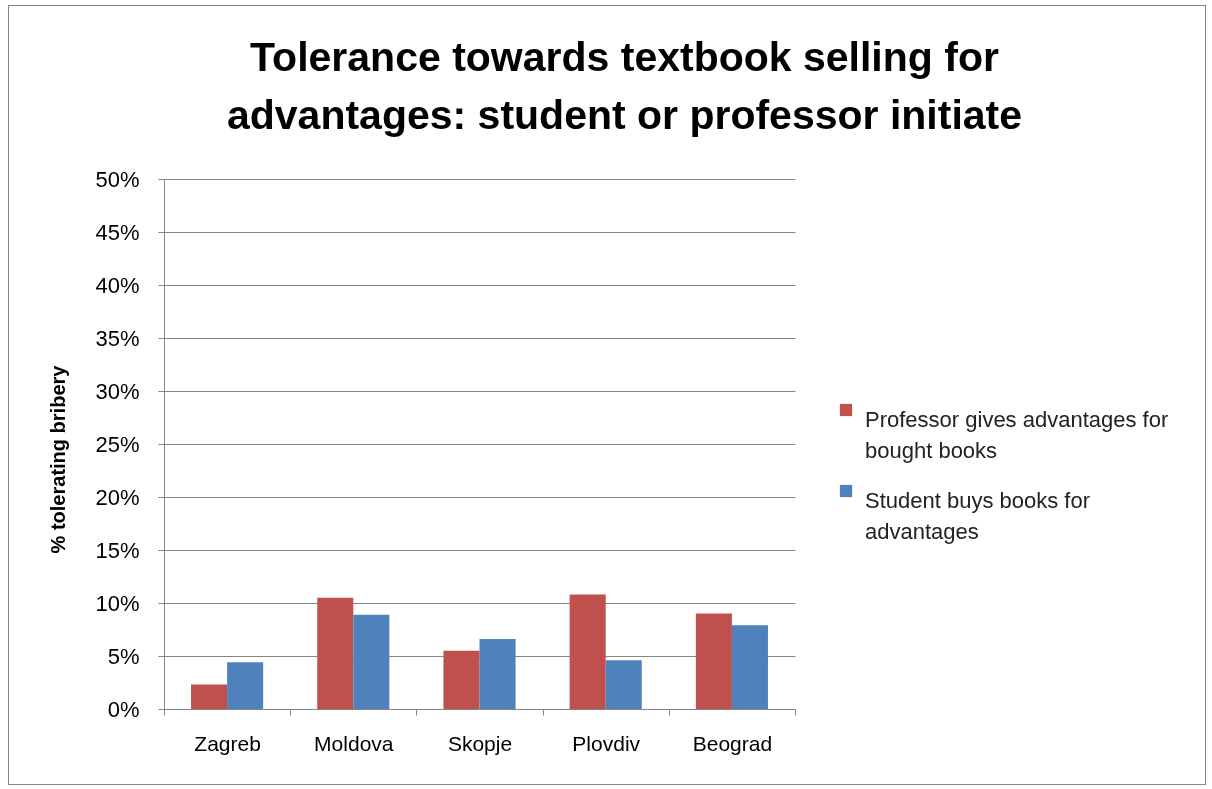 Image resolution: width=1212 pixels, height=789 pixels. I want to click on y-tick-label: 5%, so click(123, 656).